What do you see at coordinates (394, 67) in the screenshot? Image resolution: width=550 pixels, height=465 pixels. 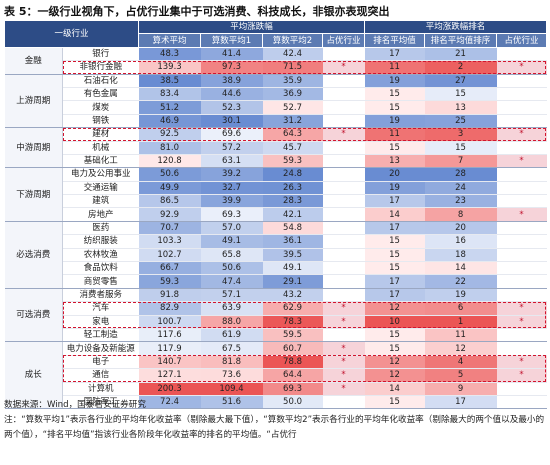 I see `value-cell: 11` at bounding box center [394, 67].